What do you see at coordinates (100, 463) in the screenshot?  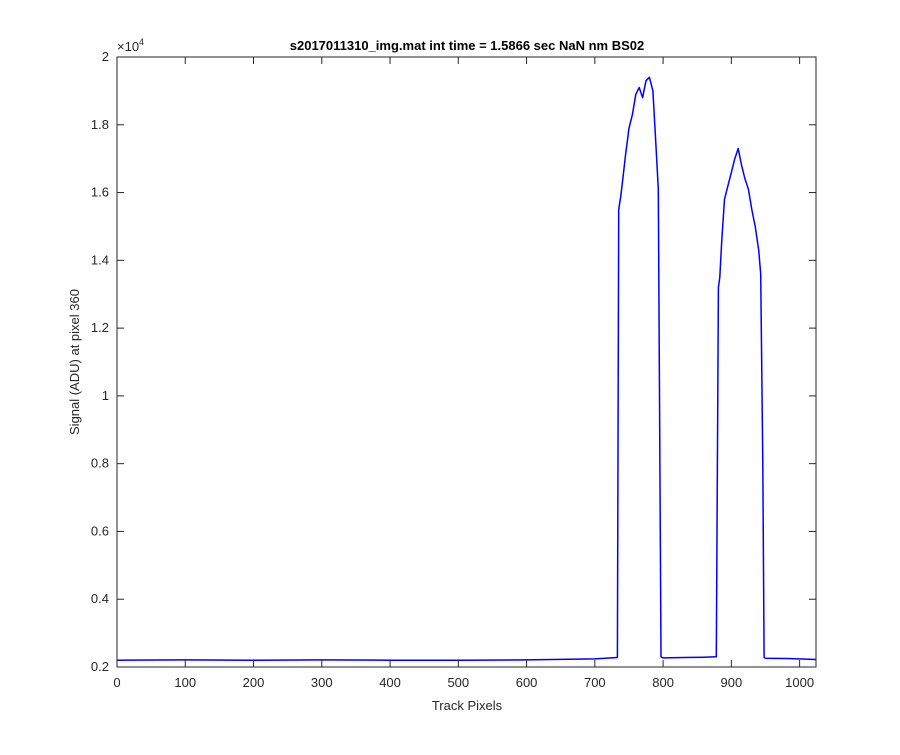 I see `y-tick-label: 0.8` at bounding box center [100, 463].